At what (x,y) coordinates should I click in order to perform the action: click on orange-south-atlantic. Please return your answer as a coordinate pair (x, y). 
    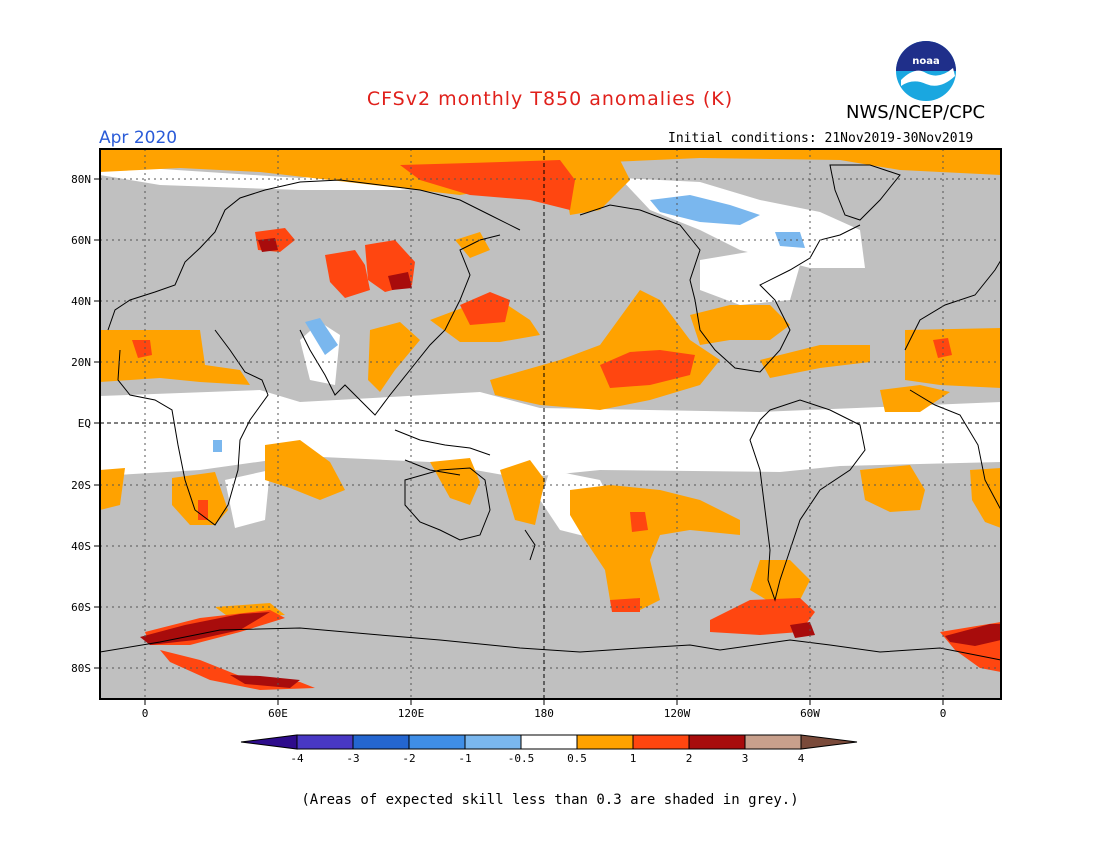
    Looking at the image, I should click on (892, 488).